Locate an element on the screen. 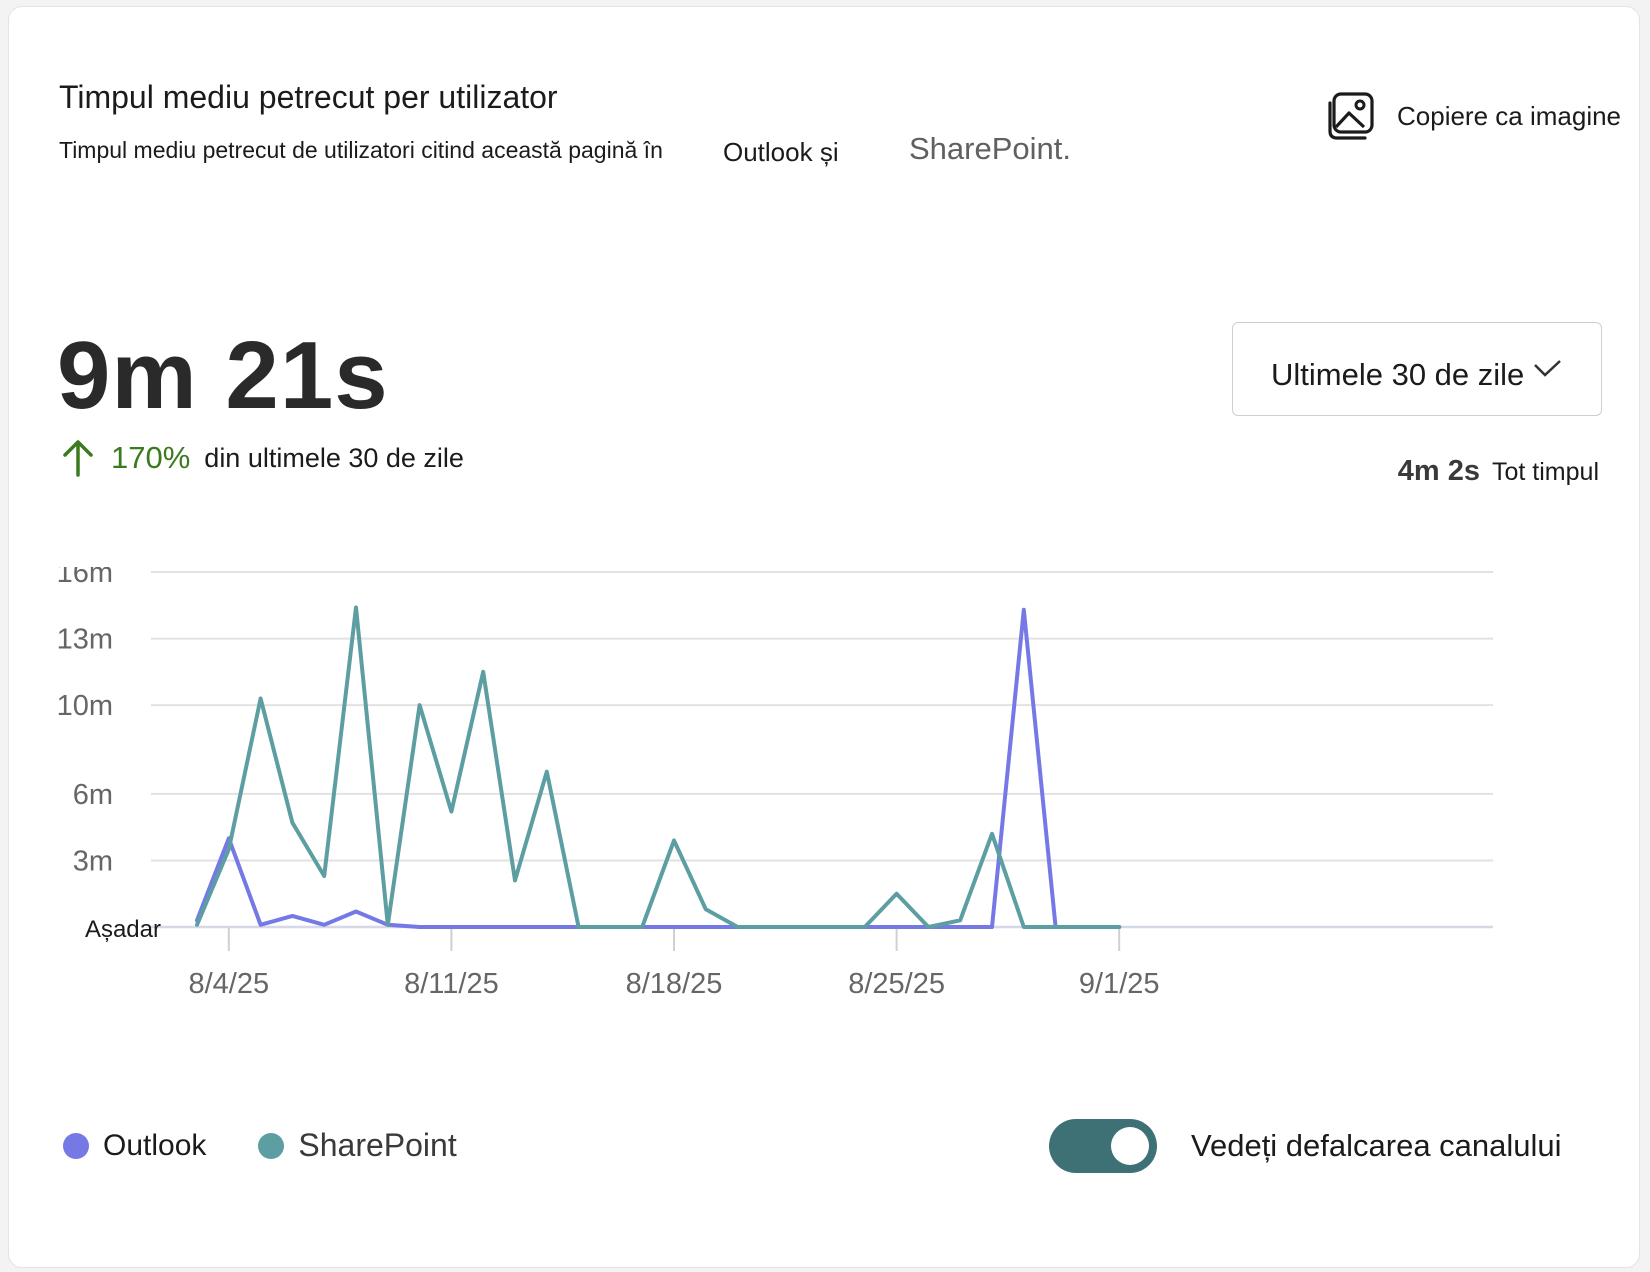  chevron-down-icon is located at coordinates (1547, 368).